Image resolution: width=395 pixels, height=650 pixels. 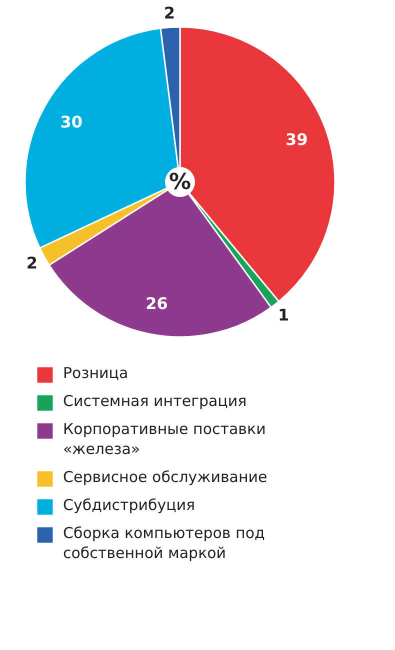 What do you see at coordinates (129, 505) in the screenshot?
I see `legend-label: Субдистрибуция` at bounding box center [129, 505].